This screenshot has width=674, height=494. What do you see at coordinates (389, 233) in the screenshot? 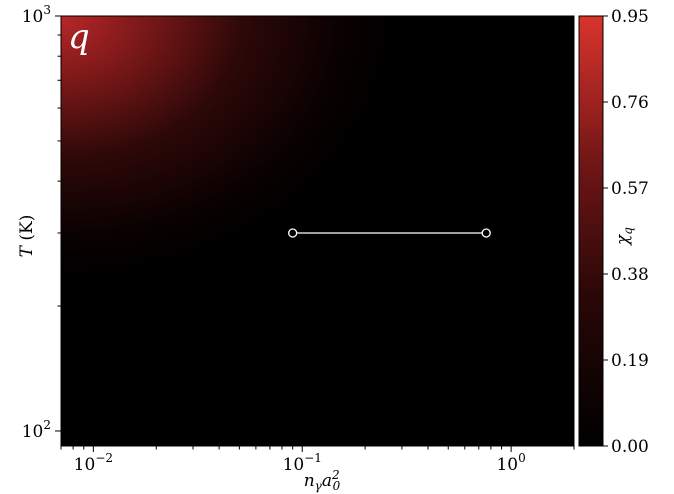
I see `marker-segment` at bounding box center [389, 233].